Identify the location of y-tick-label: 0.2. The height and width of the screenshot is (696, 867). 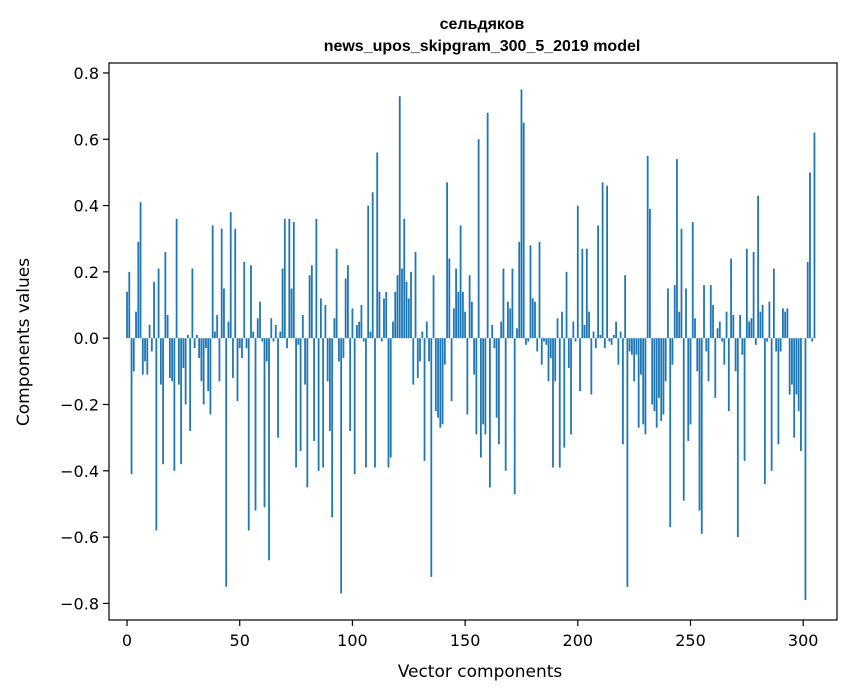
(86, 272).